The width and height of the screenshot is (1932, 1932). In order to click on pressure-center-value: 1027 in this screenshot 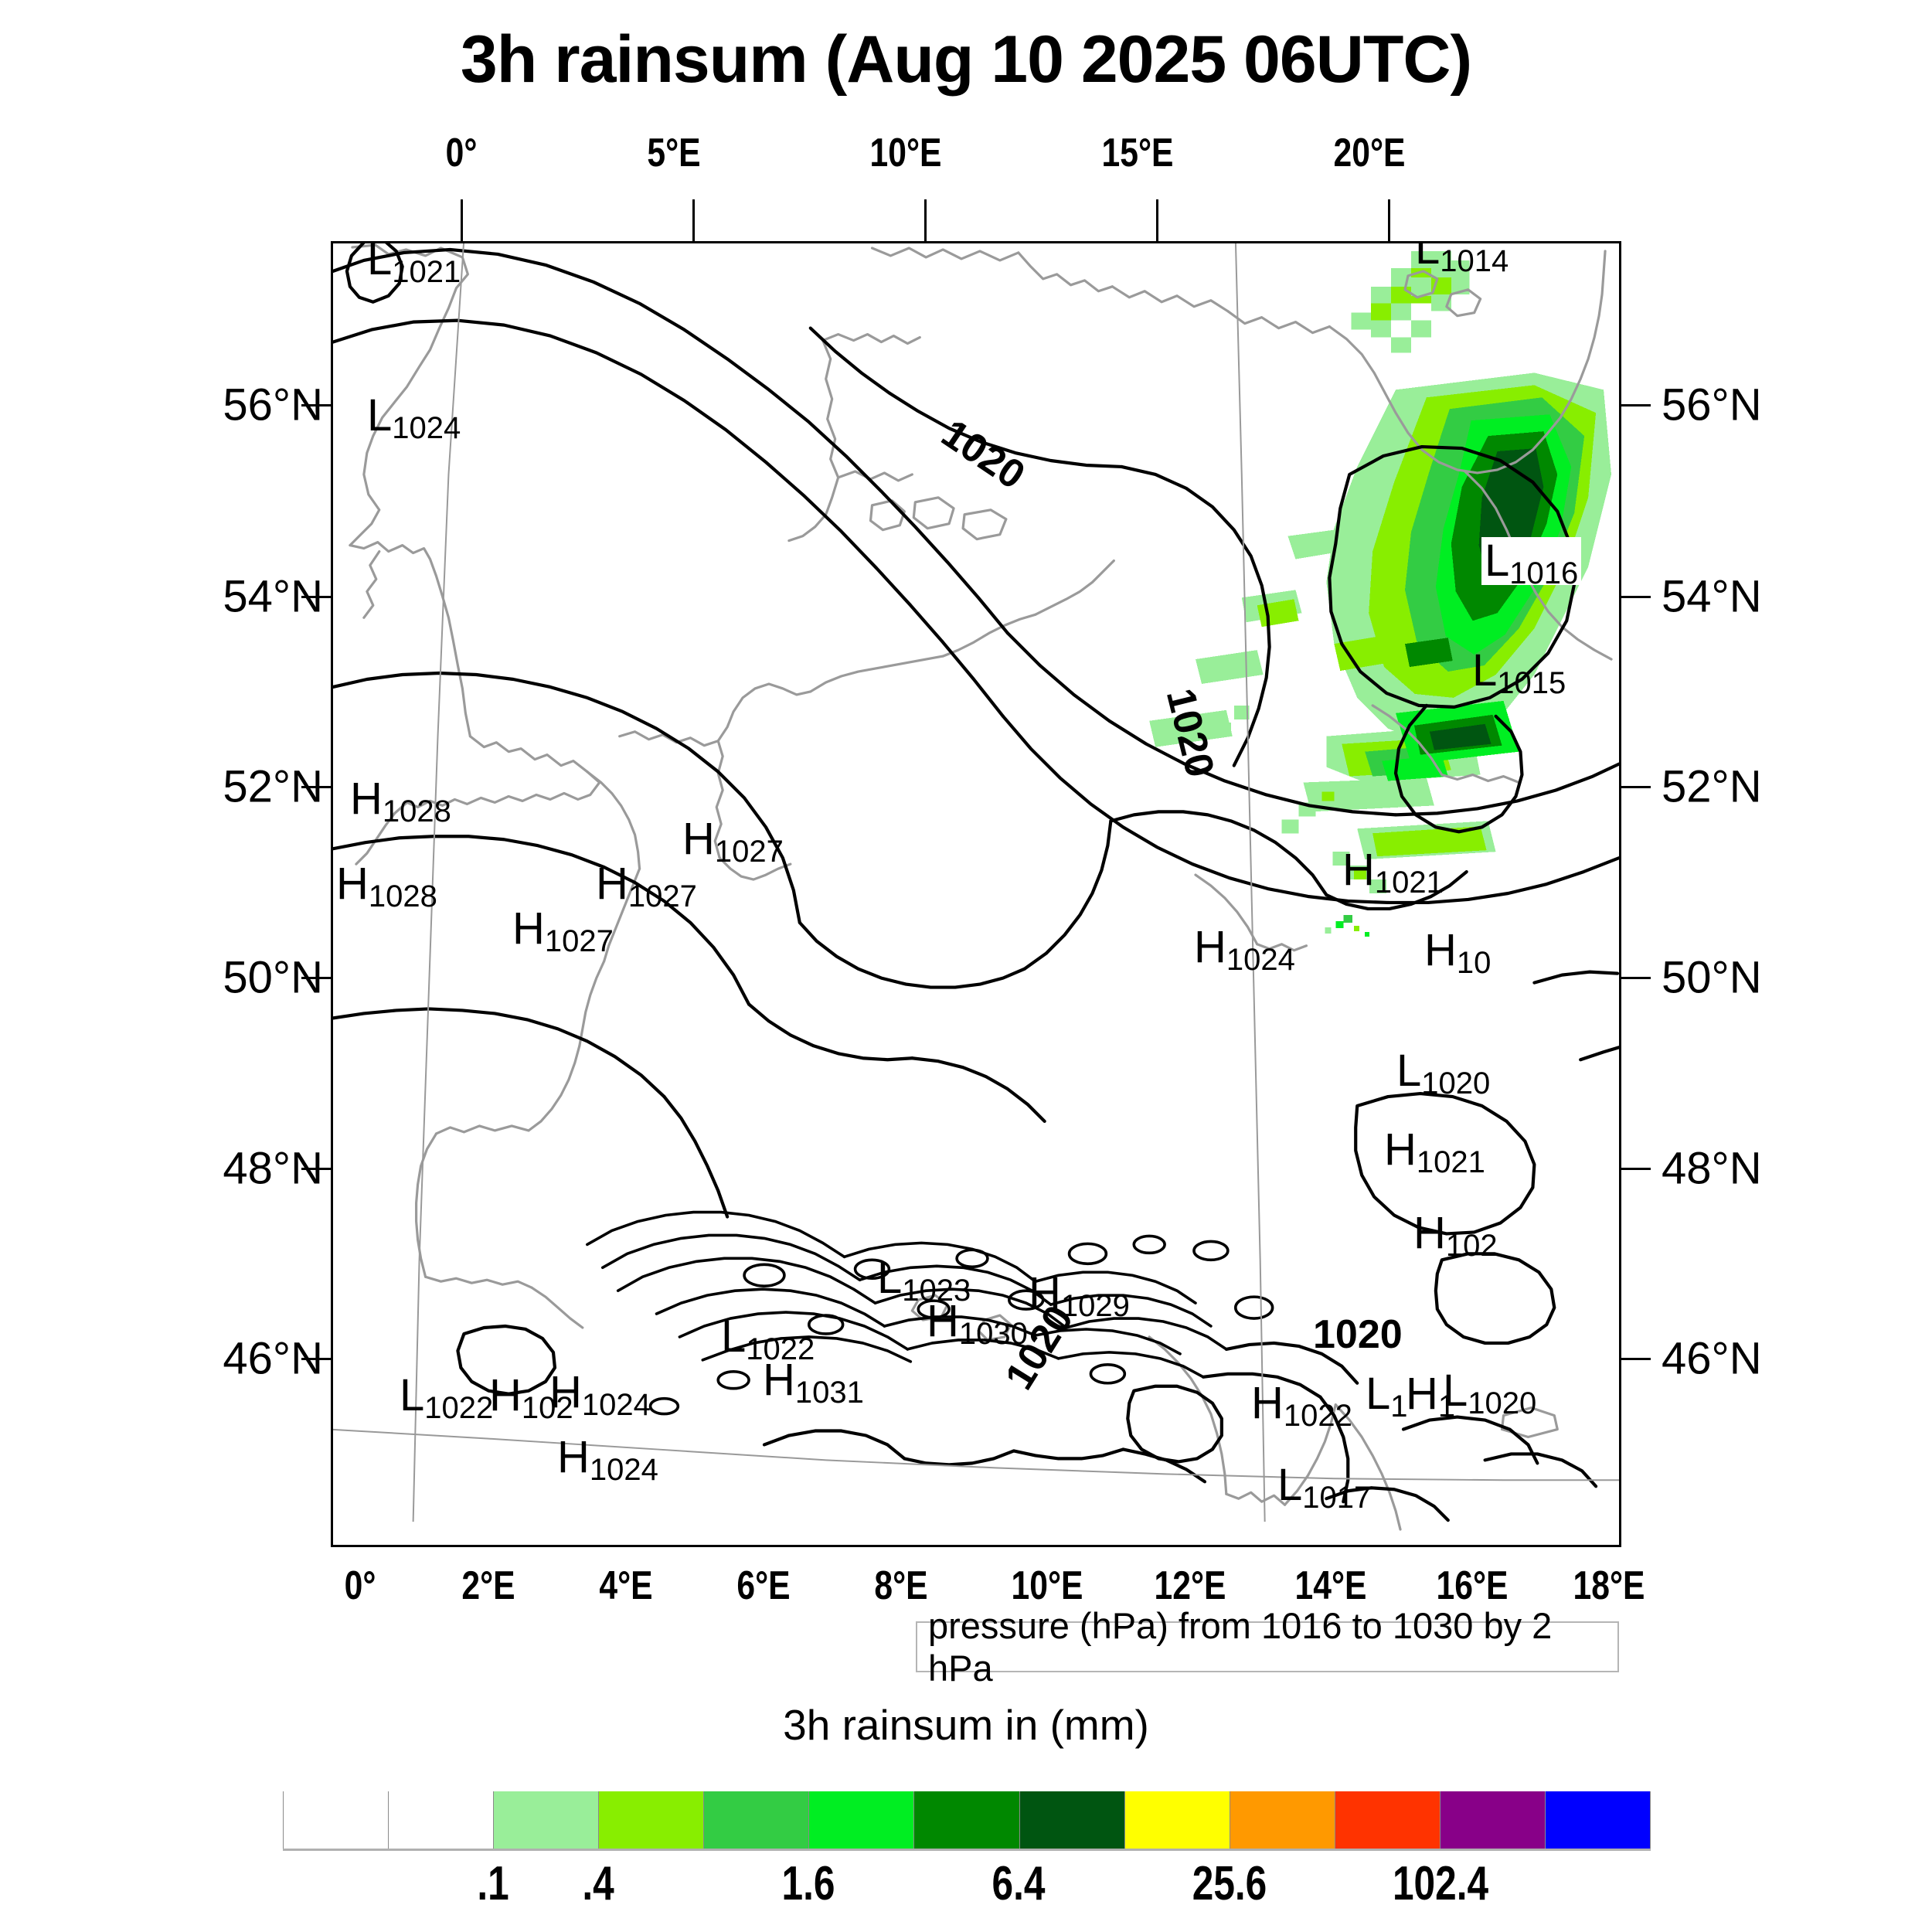, I will do `click(749, 852)`.